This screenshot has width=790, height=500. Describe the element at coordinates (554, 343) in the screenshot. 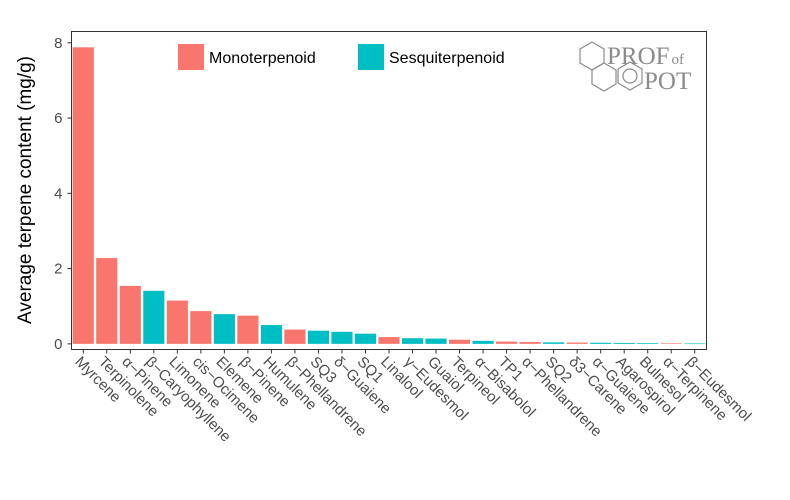

I see `bar-sq2` at that location.